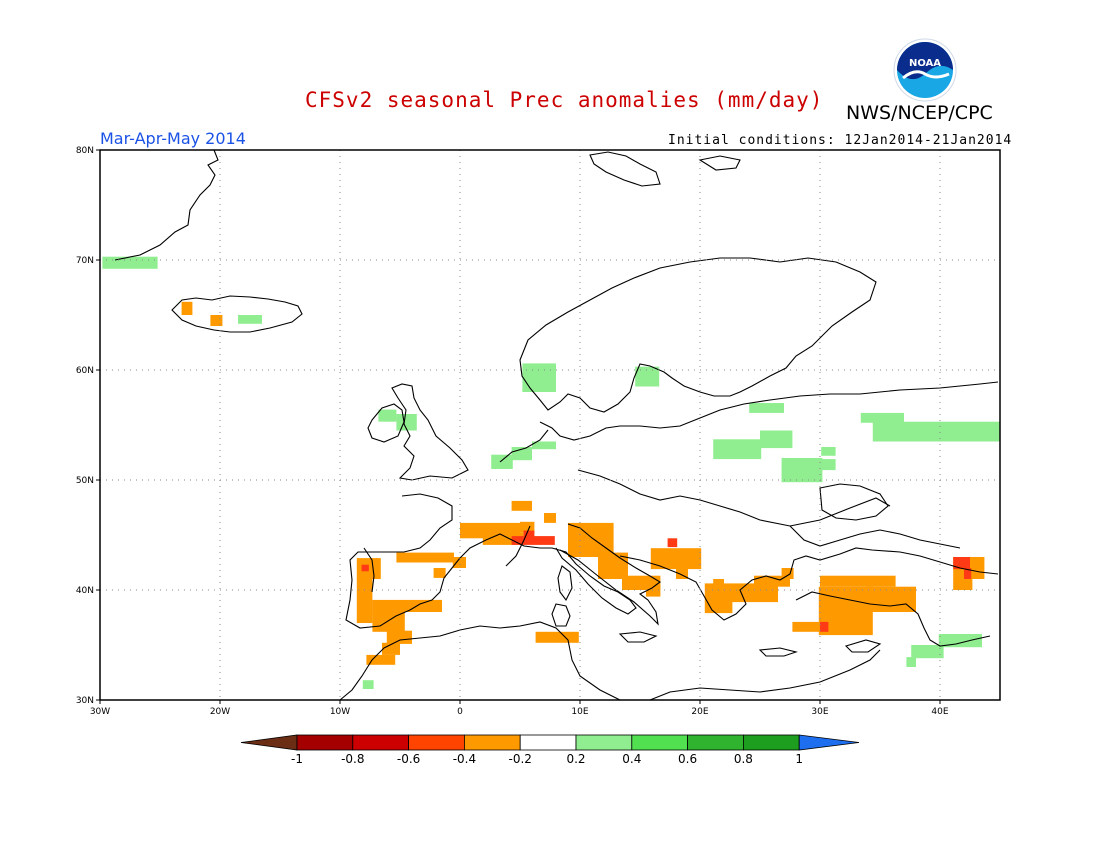  What do you see at coordinates (687, 759) in the screenshot?
I see `legend-label: 0.6` at bounding box center [687, 759].